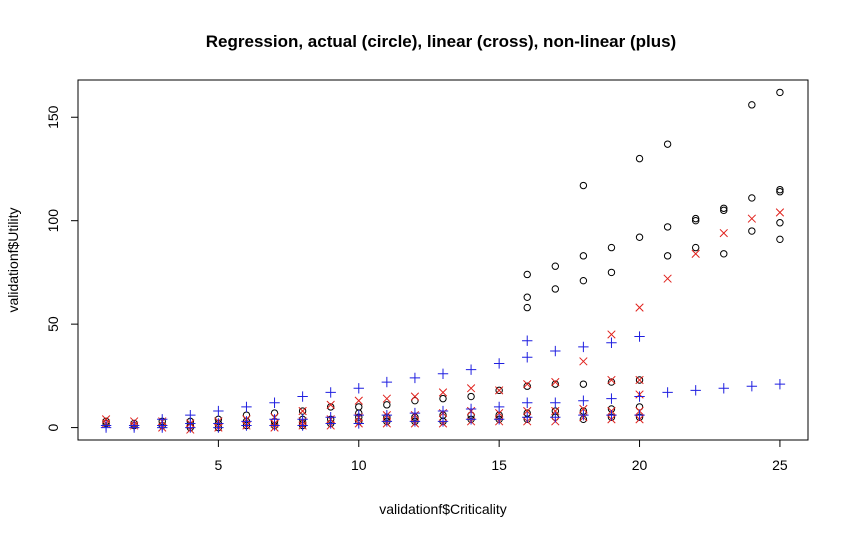  What do you see at coordinates (218, 465) in the screenshot?
I see `x-tick-label: 5` at bounding box center [218, 465].